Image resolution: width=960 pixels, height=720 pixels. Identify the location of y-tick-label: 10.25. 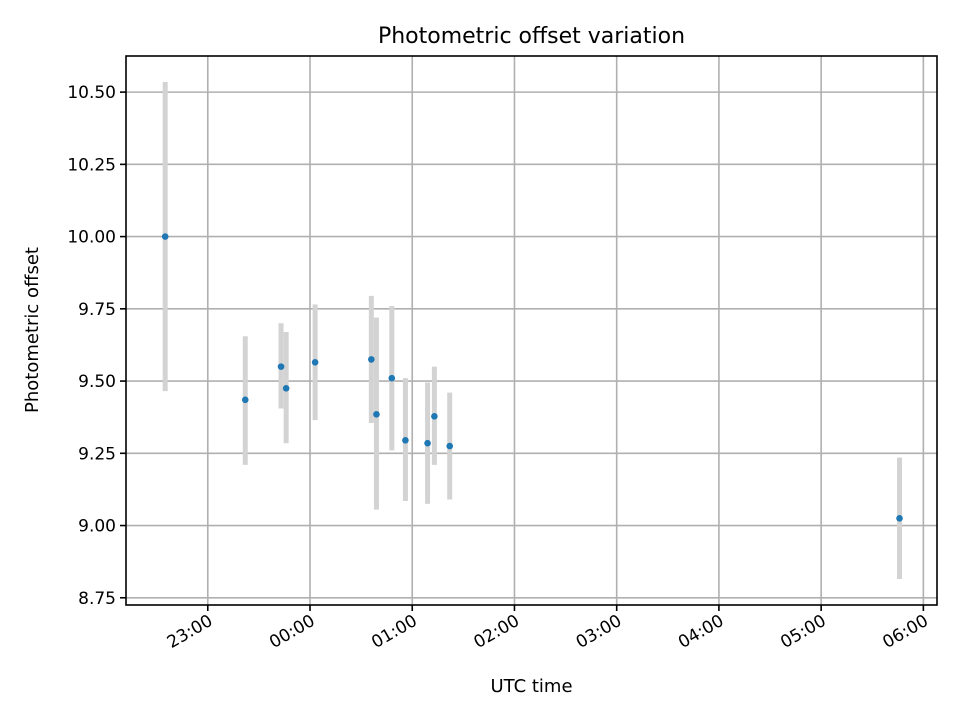
(91, 165).